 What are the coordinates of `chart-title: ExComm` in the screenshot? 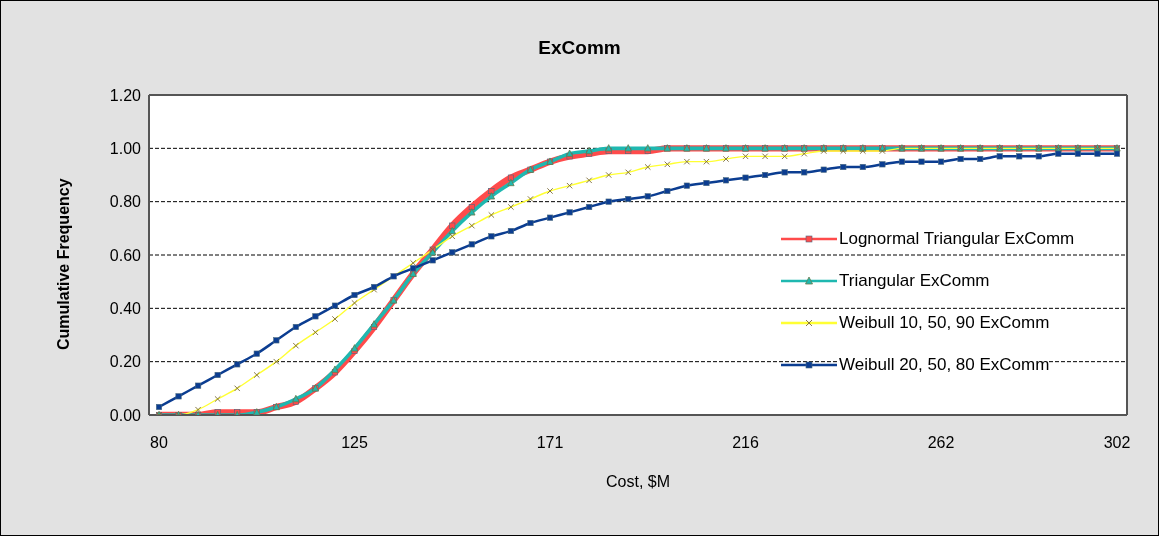 It's located at (579, 48).